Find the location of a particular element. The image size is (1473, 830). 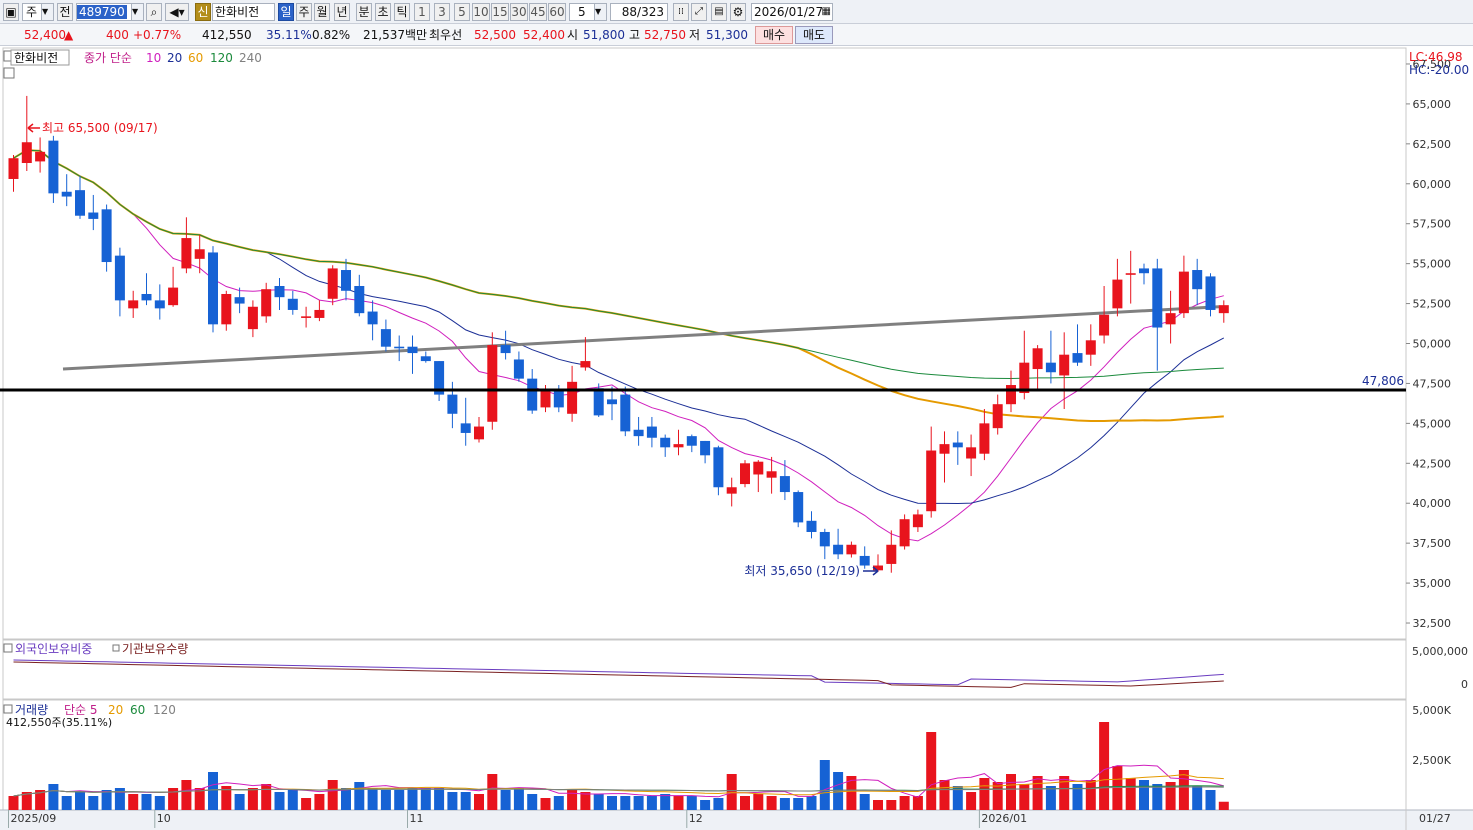

tab-week: 주 is located at coordinates (304, 12).